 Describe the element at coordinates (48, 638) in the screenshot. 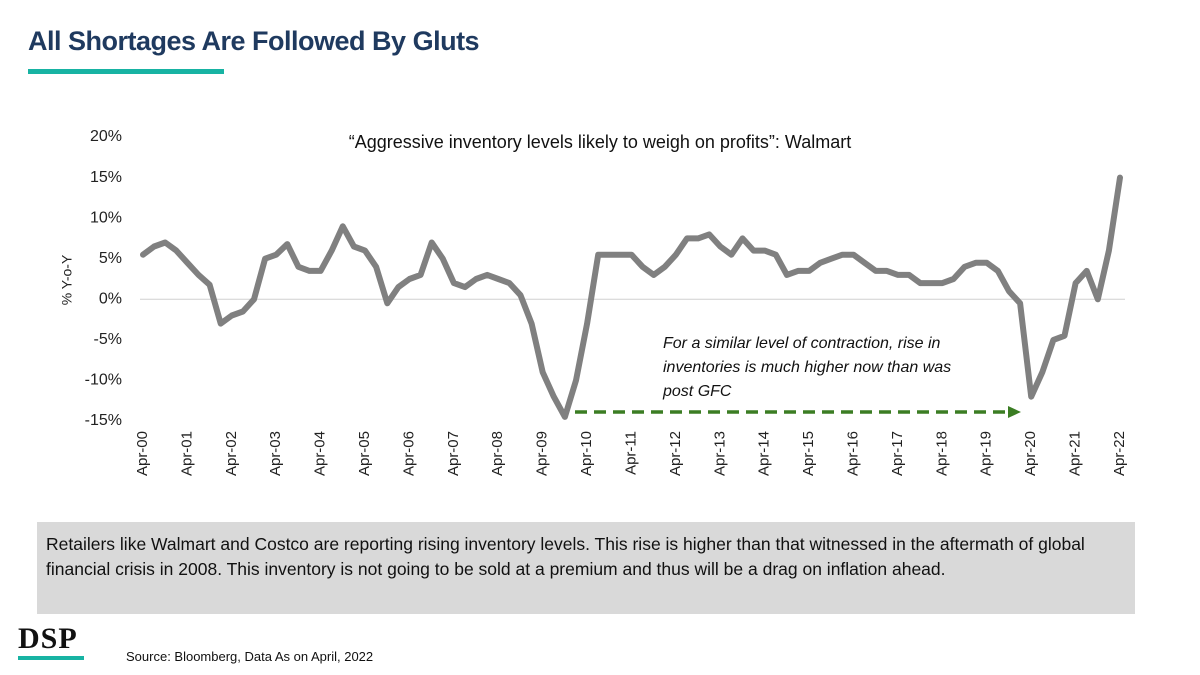

I see `logo: DSP` at that location.